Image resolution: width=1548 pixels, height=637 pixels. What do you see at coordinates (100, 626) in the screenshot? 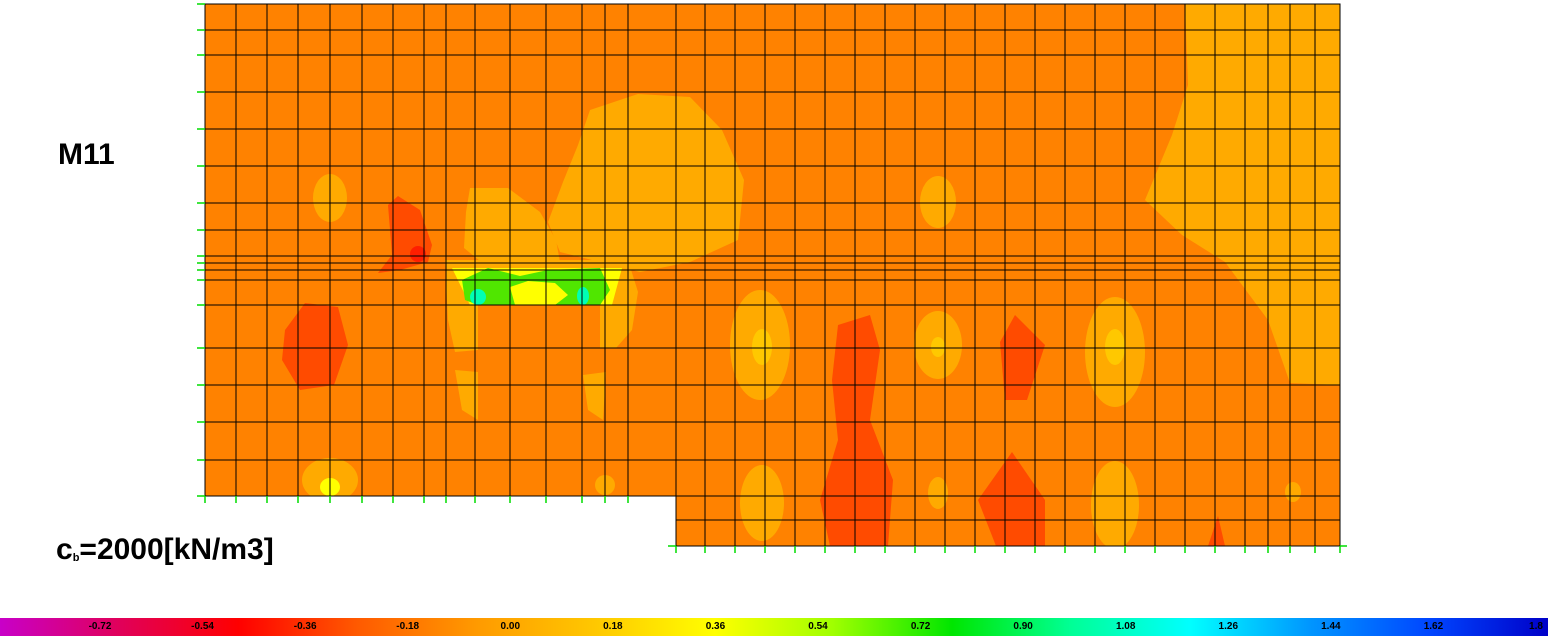
I see `legend-tick: -0.72` at bounding box center [100, 626].